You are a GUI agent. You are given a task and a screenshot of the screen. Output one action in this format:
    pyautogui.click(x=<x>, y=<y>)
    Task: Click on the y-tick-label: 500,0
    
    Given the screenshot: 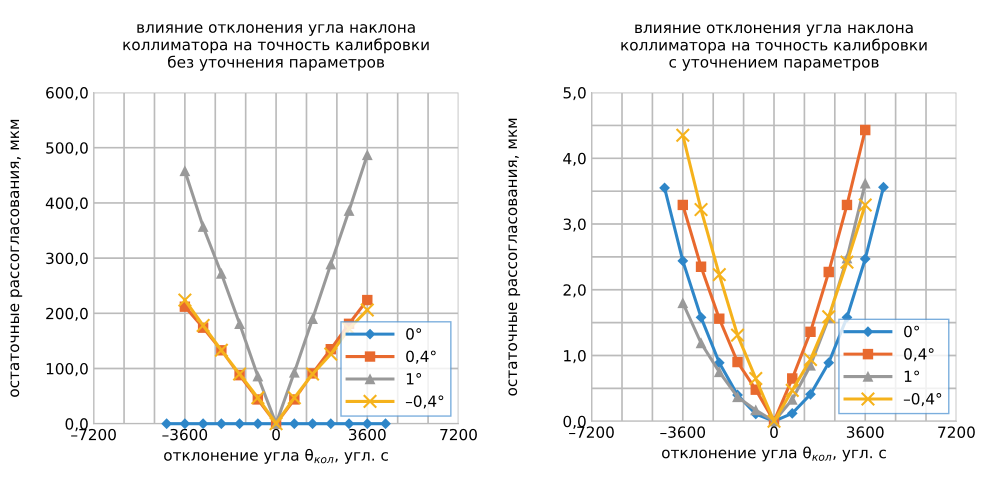 What is the action you would take?
    pyautogui.click(x=67, y=149)
    